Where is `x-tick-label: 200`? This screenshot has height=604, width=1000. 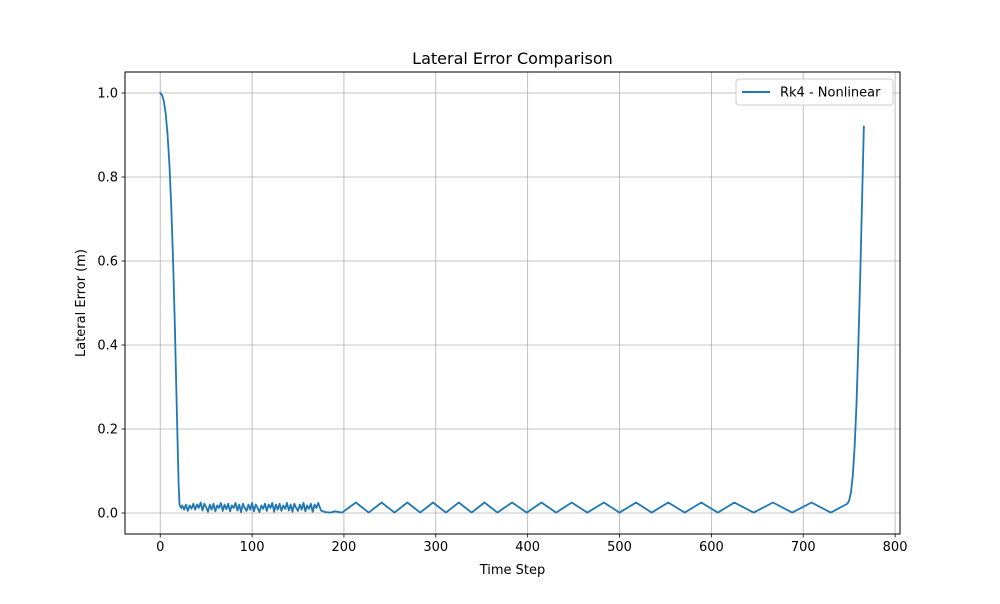 x-tick-label: 200 is located at coordinates (344, 547).